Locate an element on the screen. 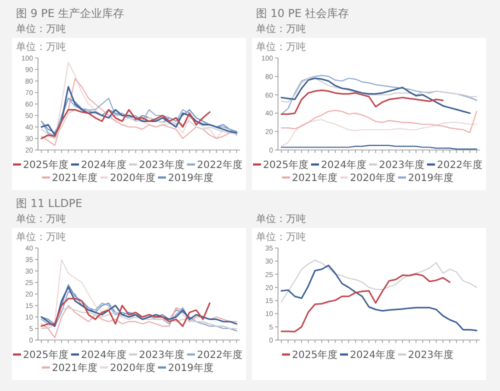 This screenshot has width=500, height=391. chart-title: 图 11 LLDPE is located at coordinates (49, 203).